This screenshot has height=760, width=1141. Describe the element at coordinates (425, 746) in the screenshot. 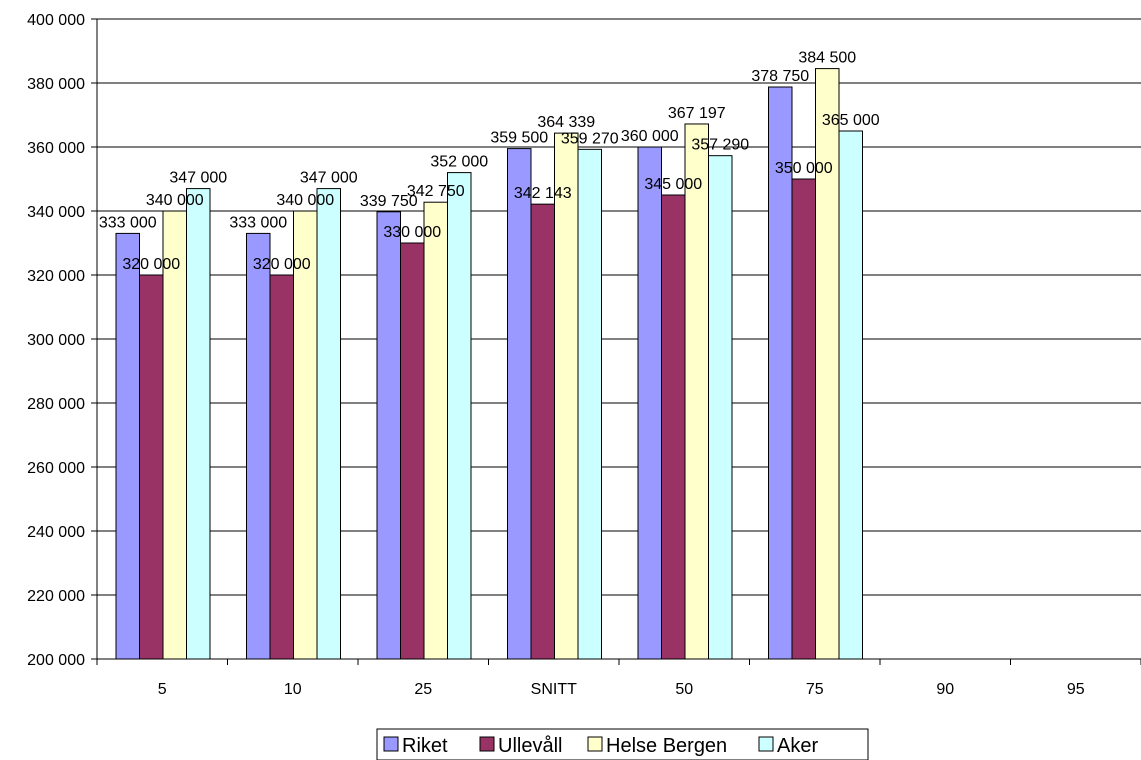

I see `legend-label: Riket` at that location.